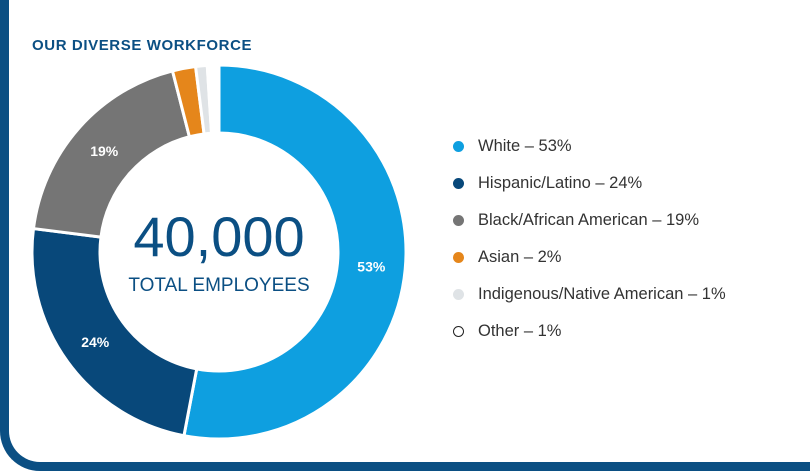 This screenshot has height=471, width=810. Describe the element at coordinates (560, 183) in the screenshot. I see `legend-label: Hispanic/Latino – 24%` at that location.